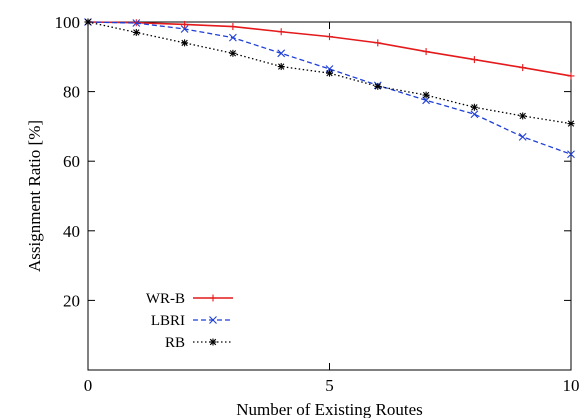 The height and width of the screenshot is (418, 581). Describe the element at coordinates (168, 321) in the screenshot. I see `legend-label: LBRI` at that location.